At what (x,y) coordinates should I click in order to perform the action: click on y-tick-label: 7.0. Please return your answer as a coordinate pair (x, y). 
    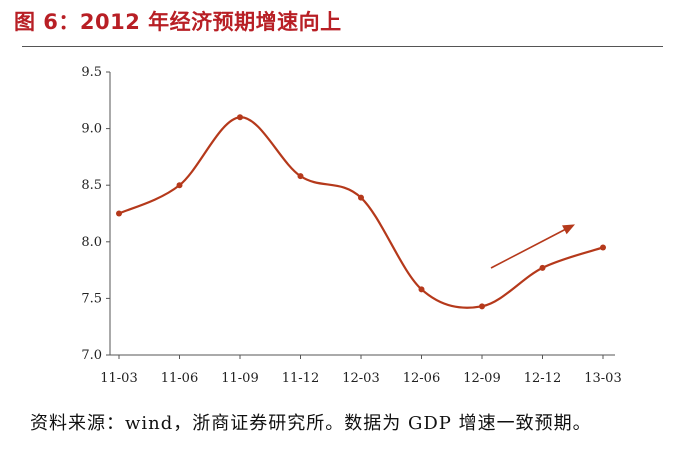
    Looking at the image, I should click on (91, 355).